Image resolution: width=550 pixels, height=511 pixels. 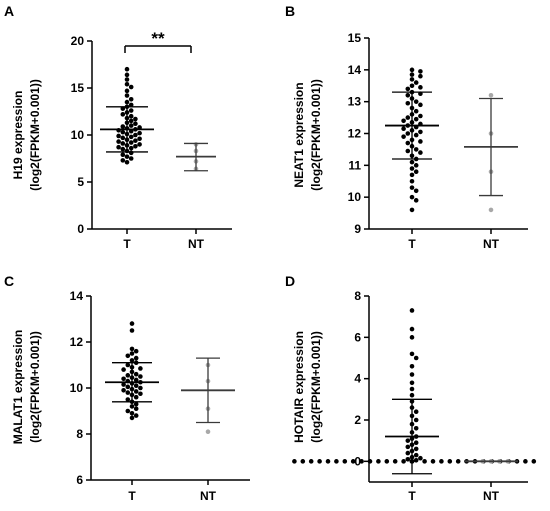 I want to click on y-tick-label: 4, so click(x=357, y=379).